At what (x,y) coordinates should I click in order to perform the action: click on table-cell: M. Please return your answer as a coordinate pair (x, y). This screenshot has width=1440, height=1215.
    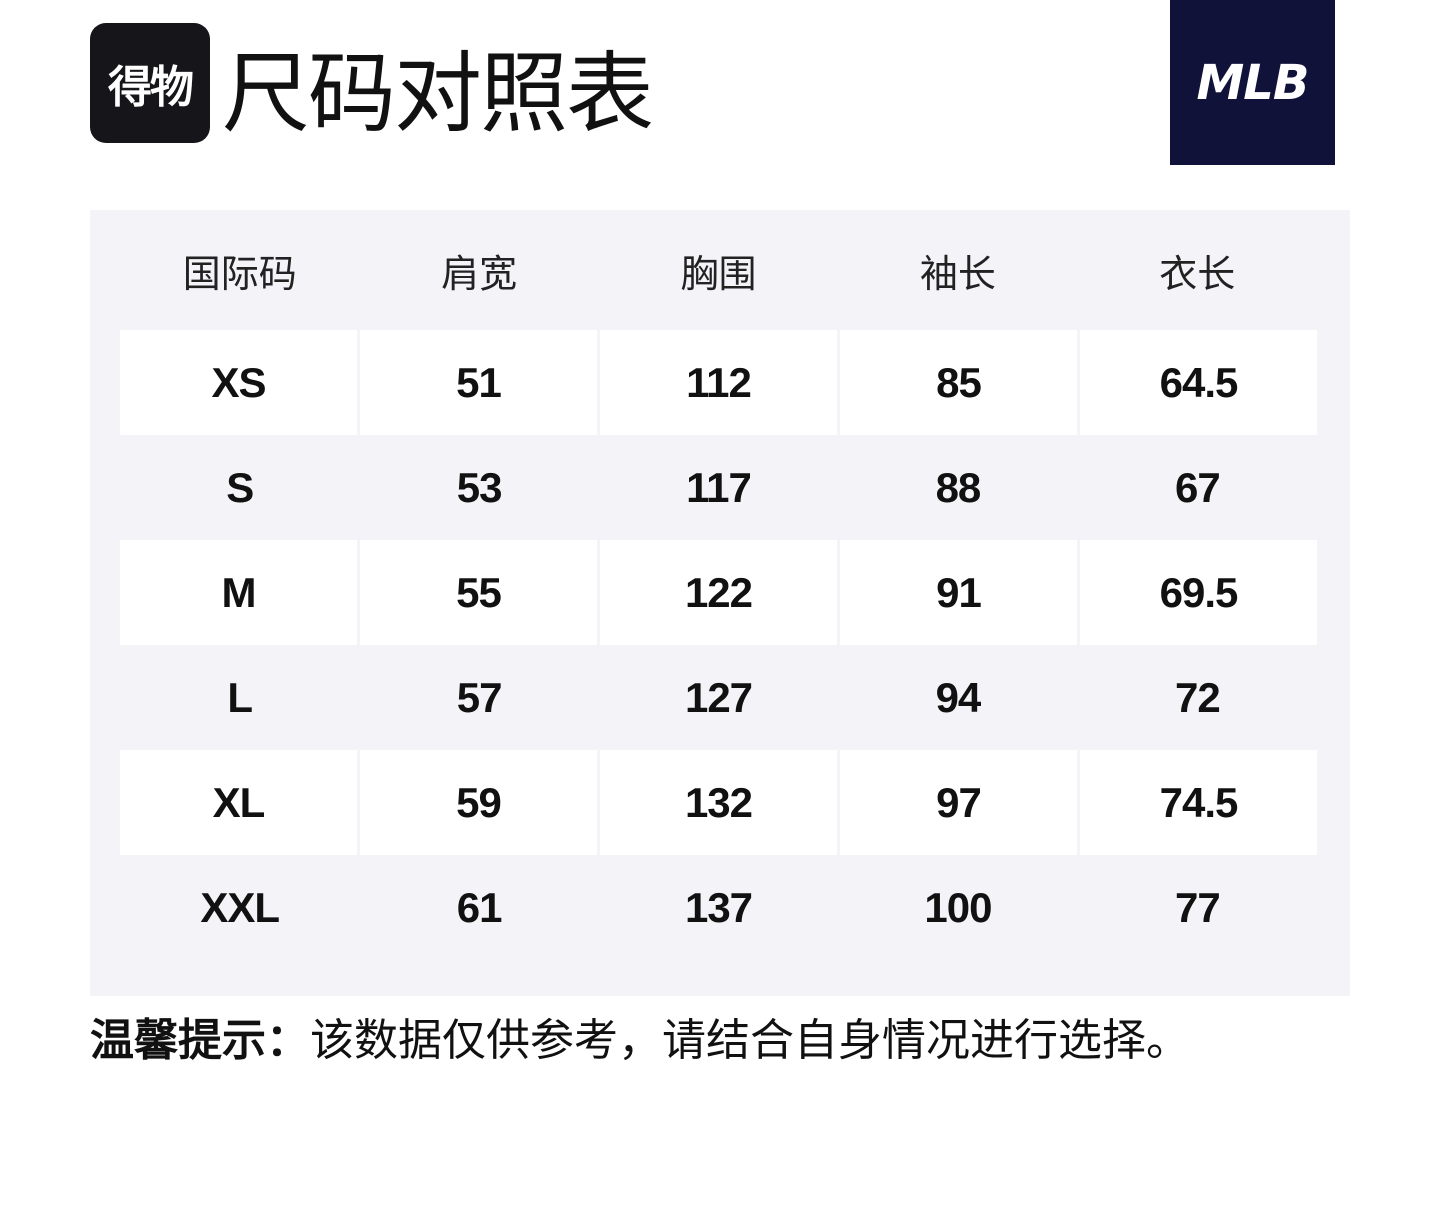
    Looking at the image, I should click on (238, 592).